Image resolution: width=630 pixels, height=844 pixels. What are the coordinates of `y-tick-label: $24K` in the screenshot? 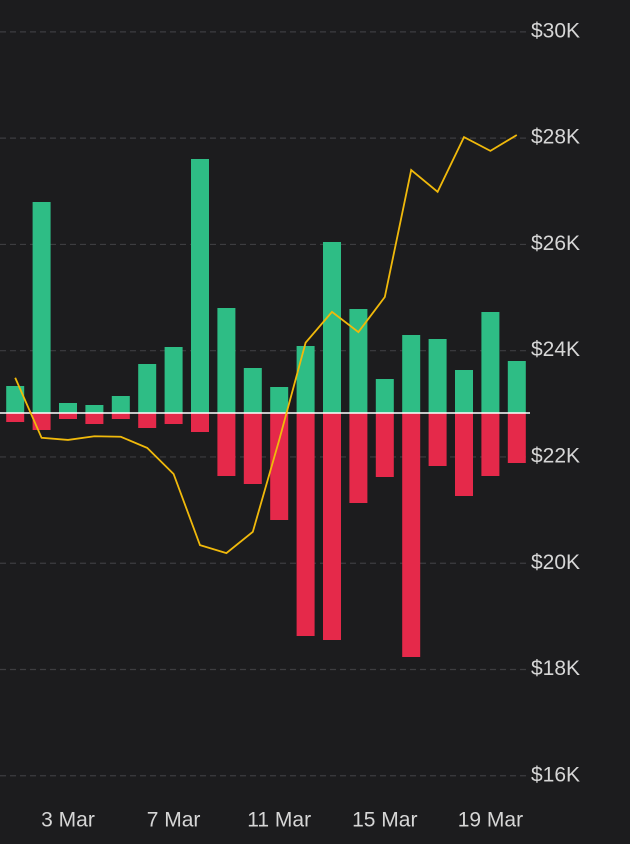 It's located at (555, 349).